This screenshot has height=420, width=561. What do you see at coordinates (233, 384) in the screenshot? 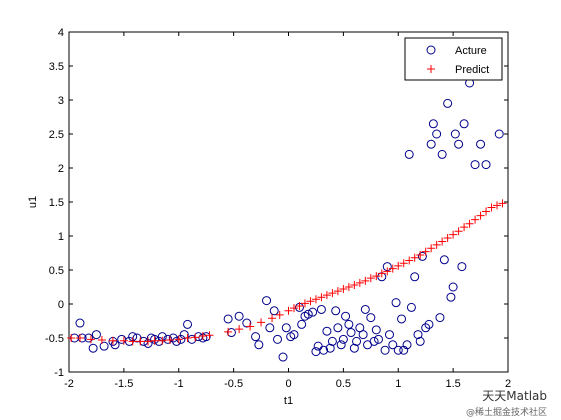
I see `x-tick-label: -0.5` at bounding box center [233, 384].